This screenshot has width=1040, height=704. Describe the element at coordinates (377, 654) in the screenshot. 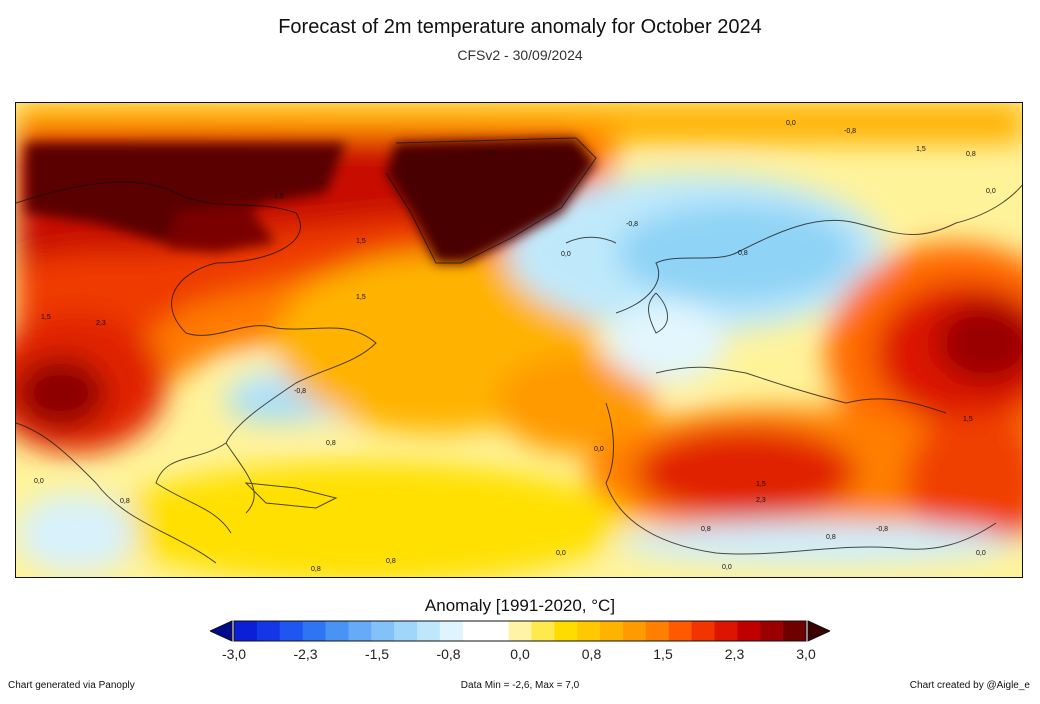

I see `colorbar-tick-label: -1,5` at that location.